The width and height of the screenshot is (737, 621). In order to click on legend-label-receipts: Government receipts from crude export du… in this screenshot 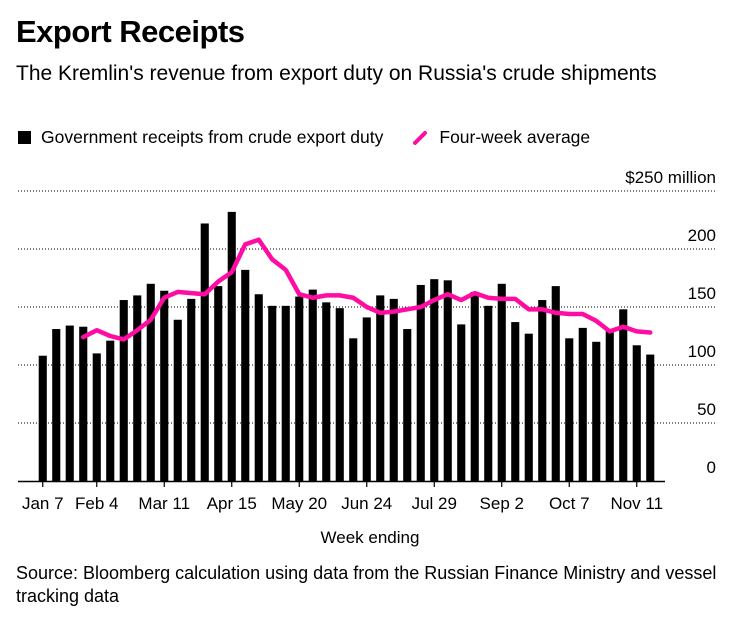, I will do `click(212, 137)`.